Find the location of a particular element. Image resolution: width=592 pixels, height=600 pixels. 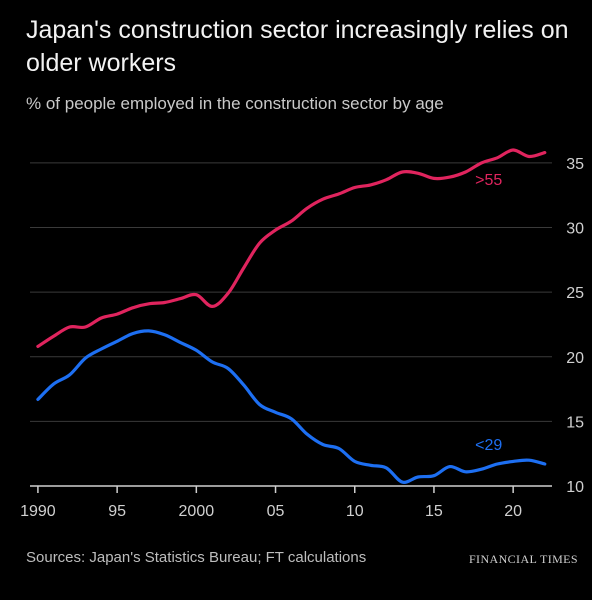

y-tick-label: 25 is located at coordinates (575, 293).